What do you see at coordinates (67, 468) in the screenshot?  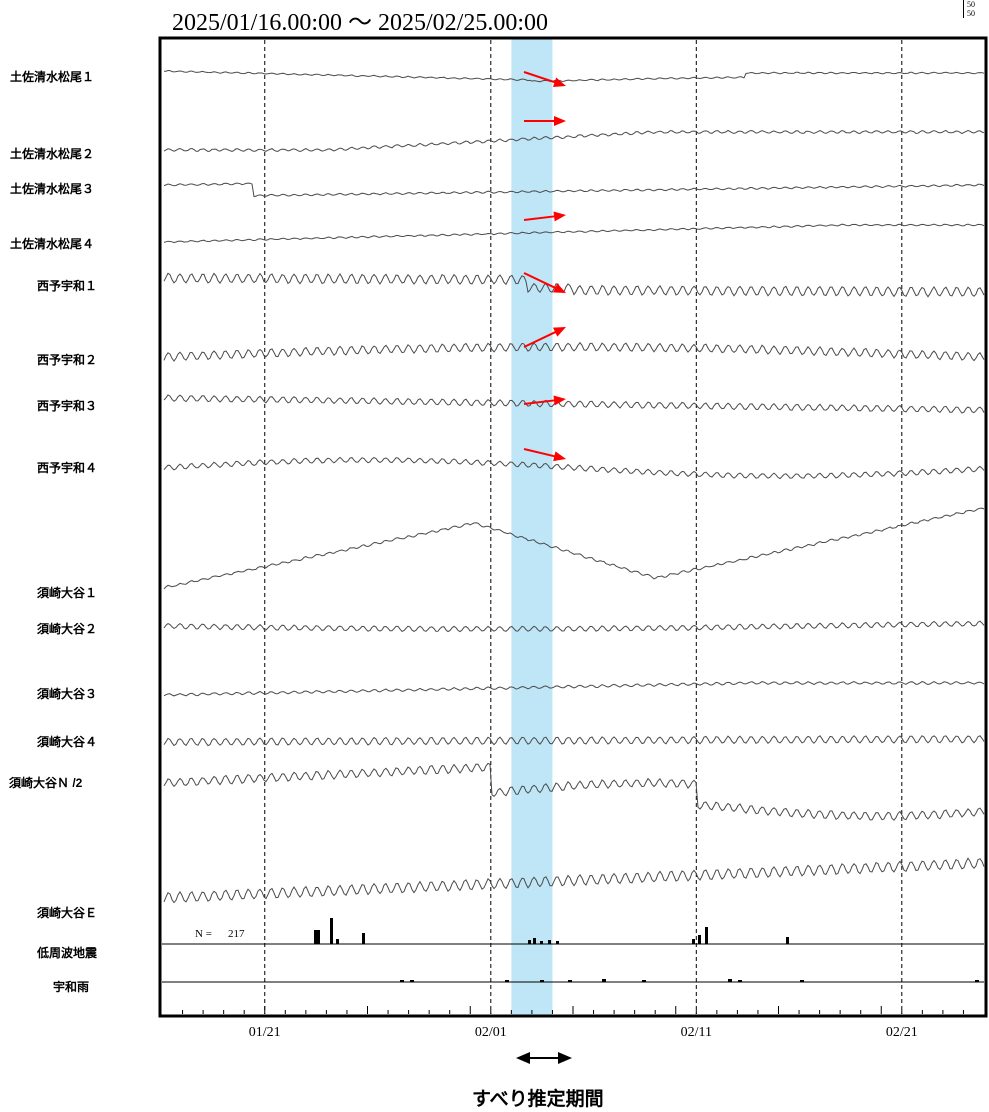 I see `station-label: 西予宇和４` at bounding box center [67, 468].